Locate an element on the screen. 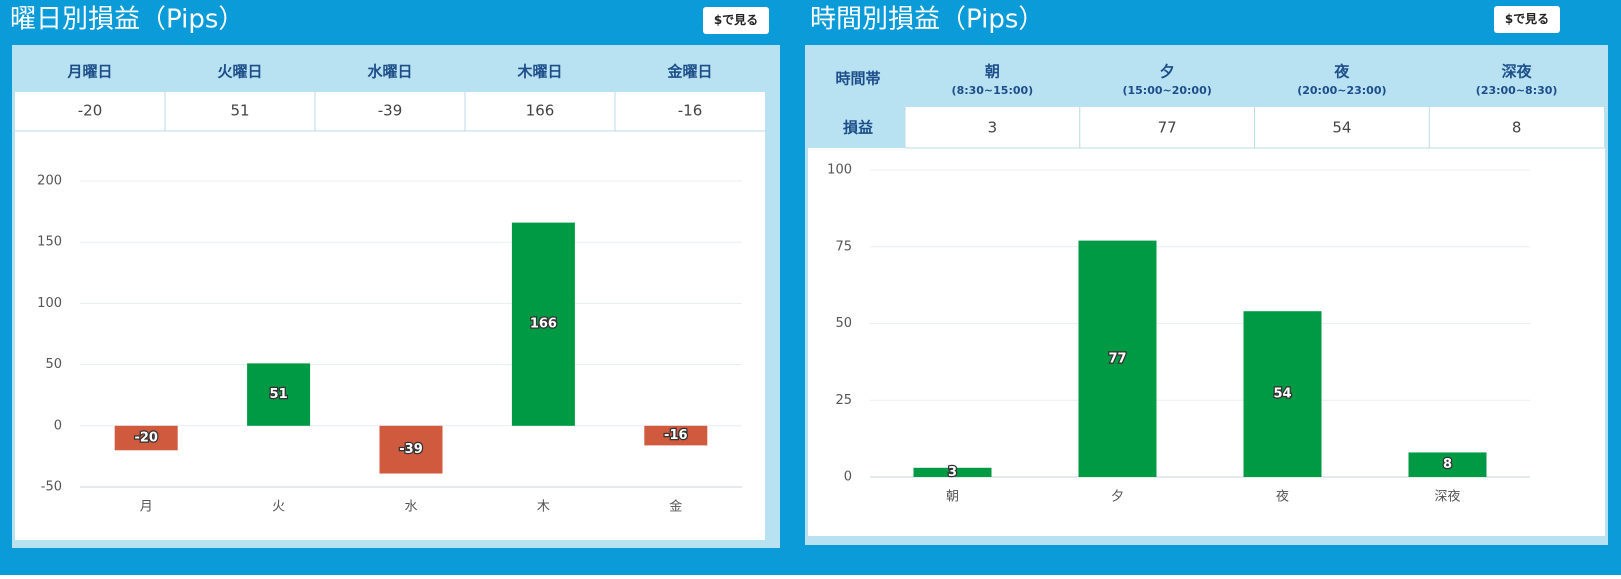 The width and height of the screenshot is (1621, 579). x-tick-label: 火 is located at coordinates (278, 507).